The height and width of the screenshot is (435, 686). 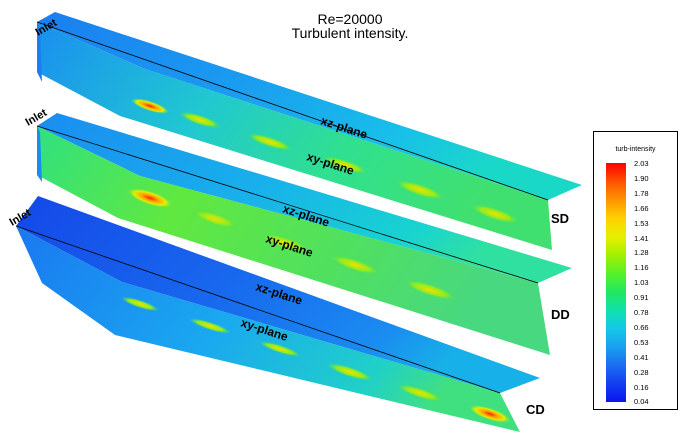 I want to click on figure-title-line2: Turbulent intensity., so click(x=350, y=33).